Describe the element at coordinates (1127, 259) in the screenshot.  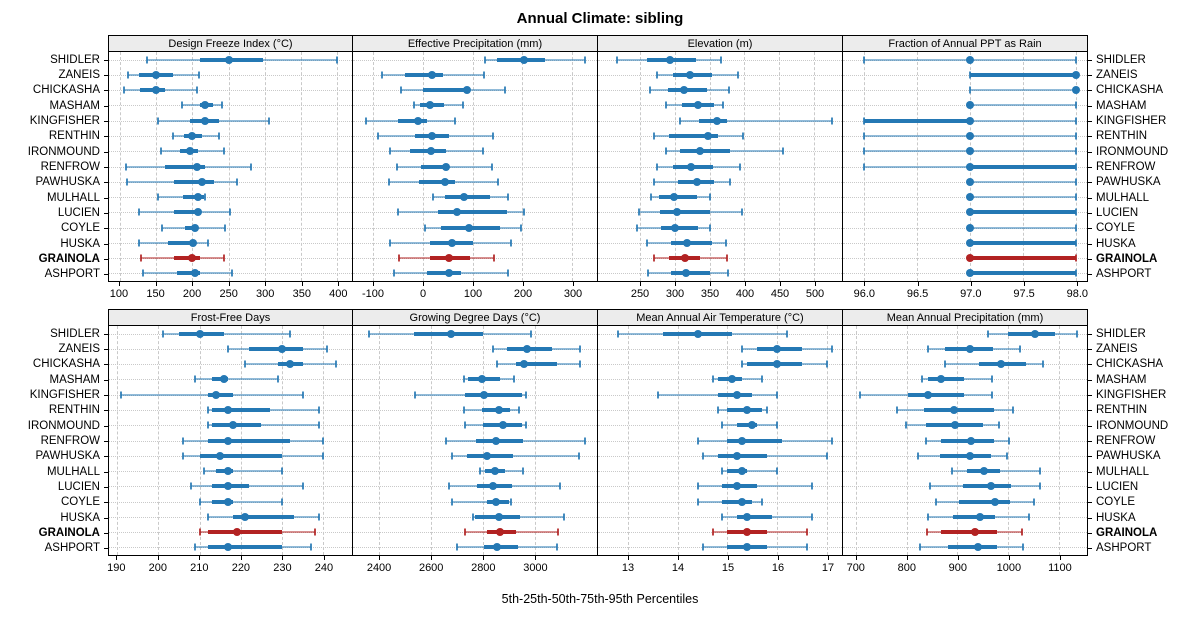
I see `station-label: GRAINOLA` at that location.